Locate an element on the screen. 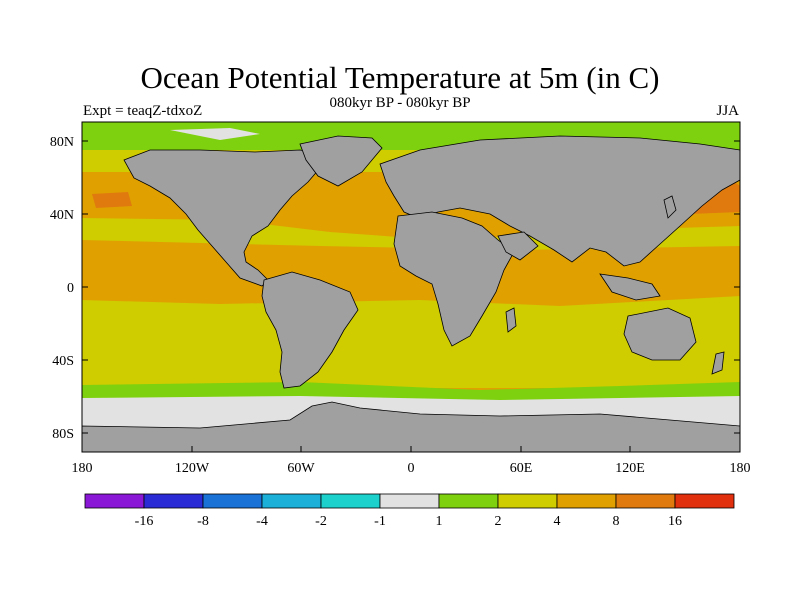 This screenshot has height=600, width=800. lon-tick-120w: 120W is located at coordinates (192, 468).